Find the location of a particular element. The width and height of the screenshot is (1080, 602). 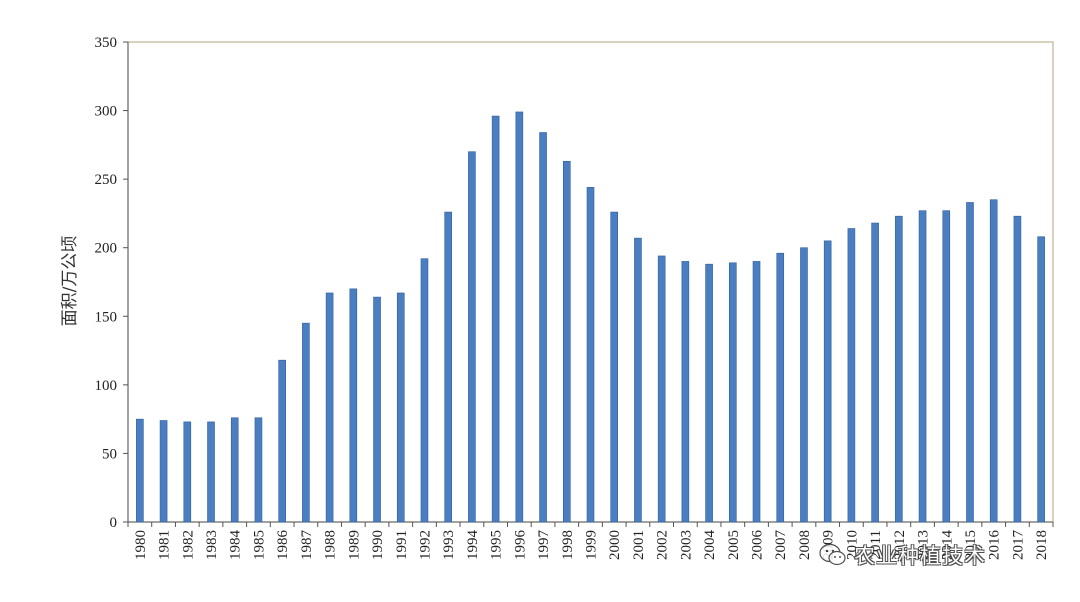

x-tick-label: 1992 is located at coordinates (425, 545).